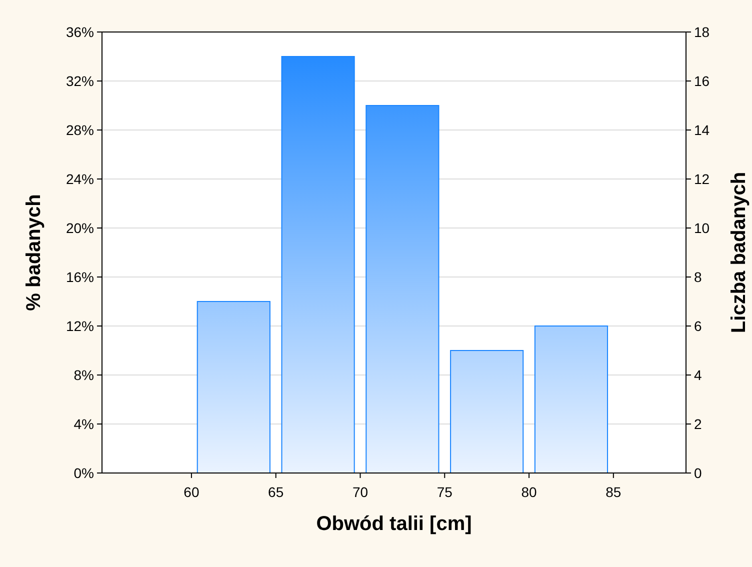  What do you see at coordinates (394, 524) in the screenshot?
I see `x-axis-title: Obwód talii [cm]` at bounding box center [394, 524].